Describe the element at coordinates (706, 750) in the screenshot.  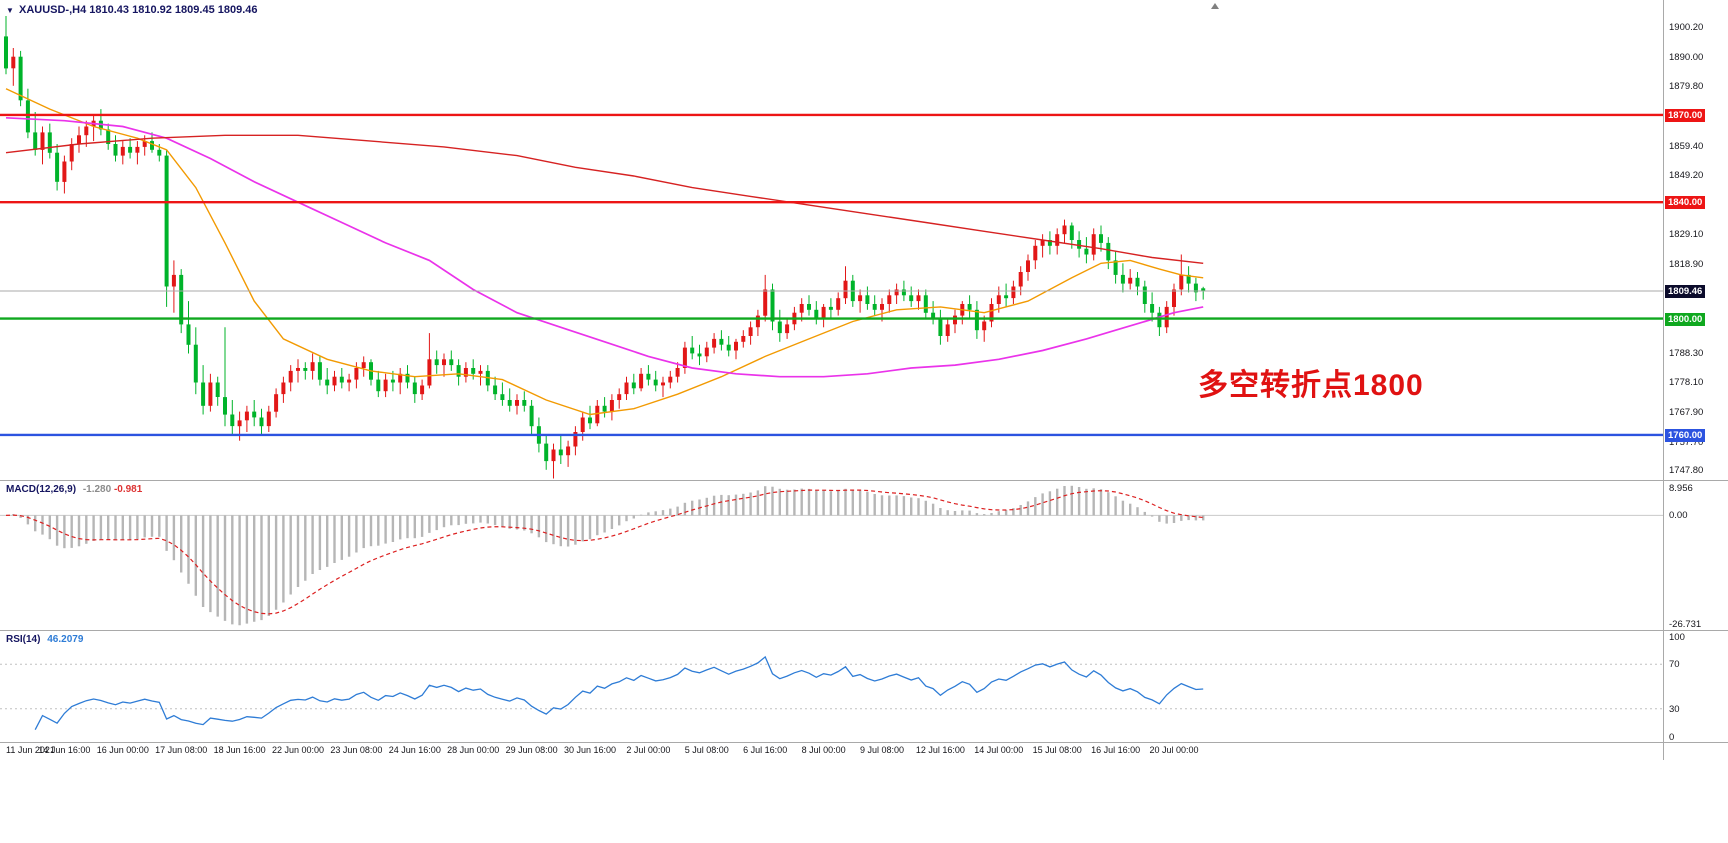
I see `time-axis-label: 5 Jul 08:00` at that location.